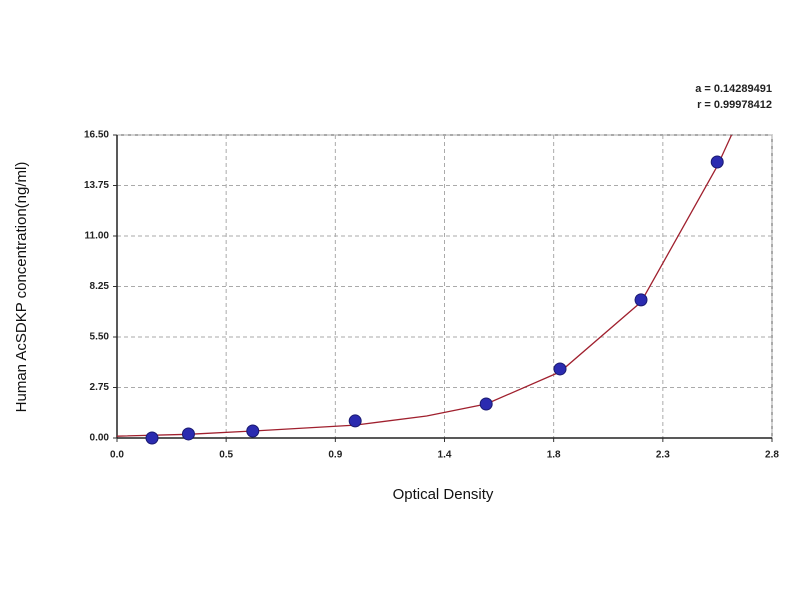 The image size is (800, 600). Describe the element at coordinates (734, 105) in the screenshot. I see `annotation: r = 0.99978412` at that location.